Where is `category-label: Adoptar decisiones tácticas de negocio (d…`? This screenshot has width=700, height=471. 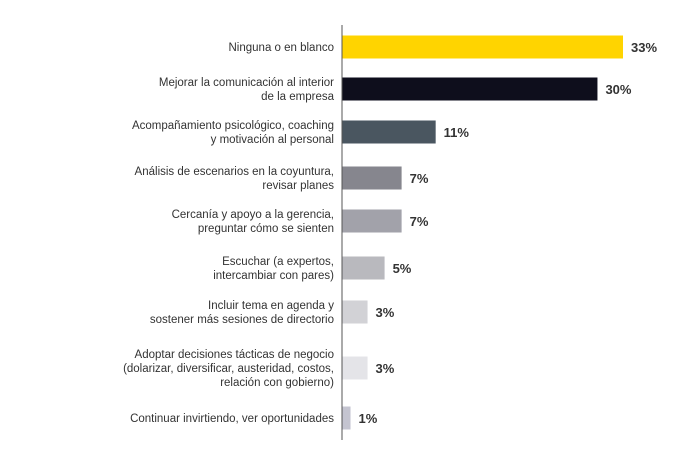 category-label: Adoptar decisiones tácticas de negocio (d… is located at coordinates (228, 369).